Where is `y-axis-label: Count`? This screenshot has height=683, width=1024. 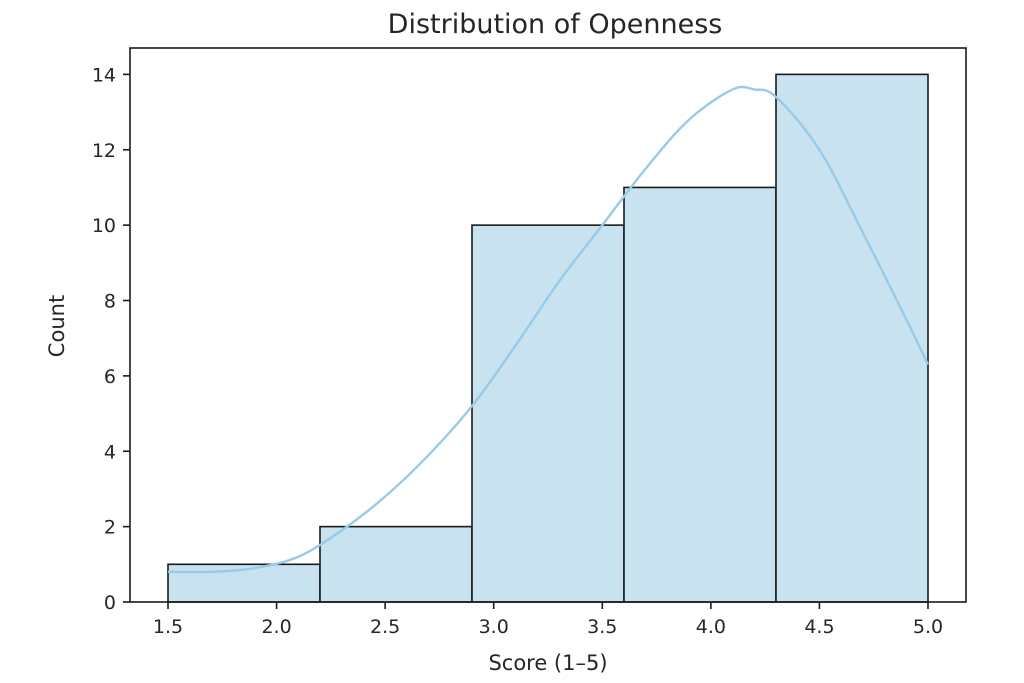
y-axis-label: Count is located at coordinates (57, 326).